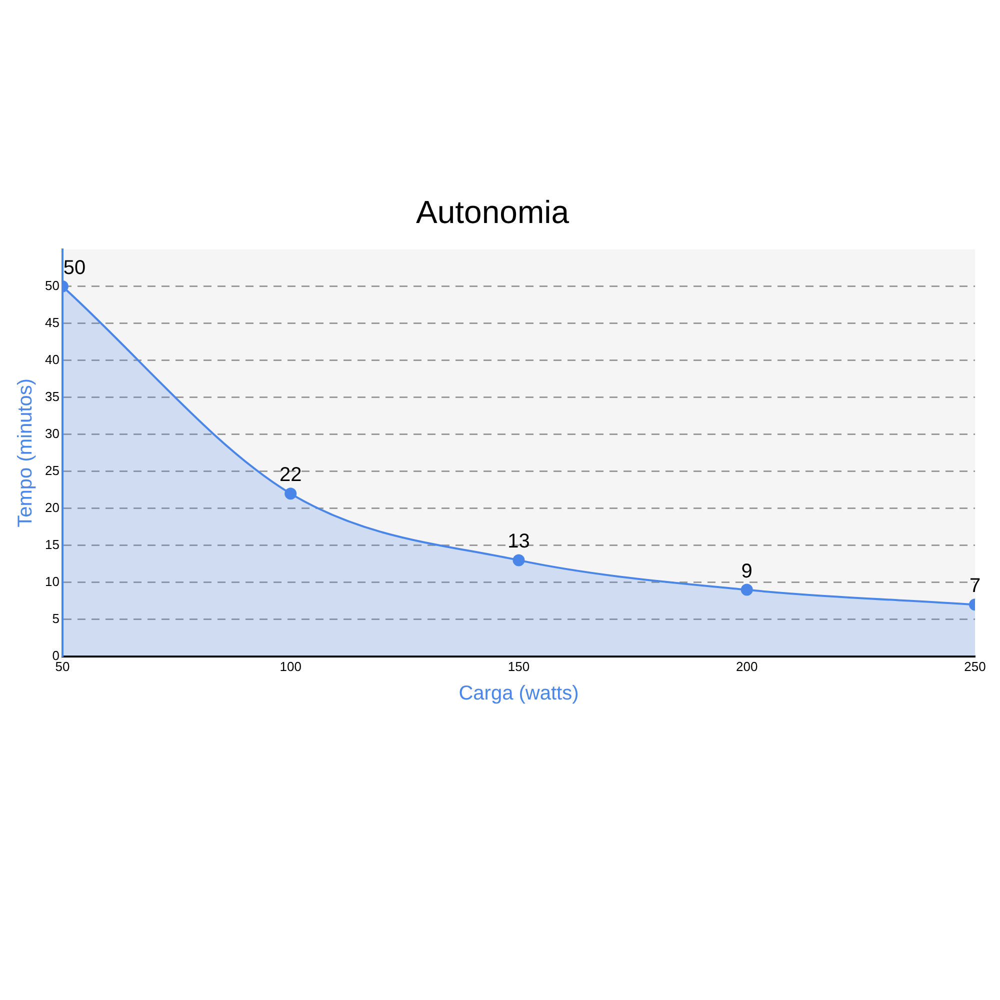  What do you see at coordinates (518, 693) in the screenshot?
I see `x-axis-title: Carga (watts)` at bounding box center [518, 693].